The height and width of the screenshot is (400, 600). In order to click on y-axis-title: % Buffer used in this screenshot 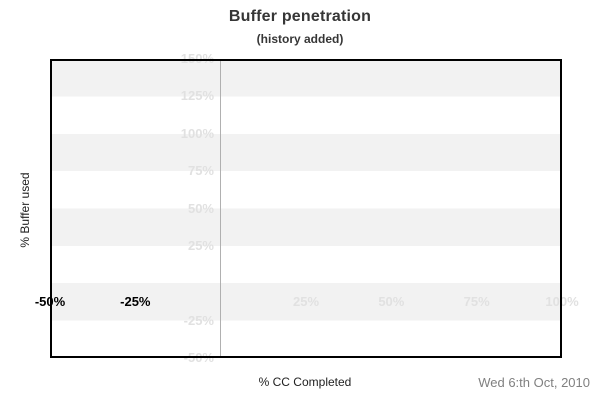, I will do `click(25, 210)`.